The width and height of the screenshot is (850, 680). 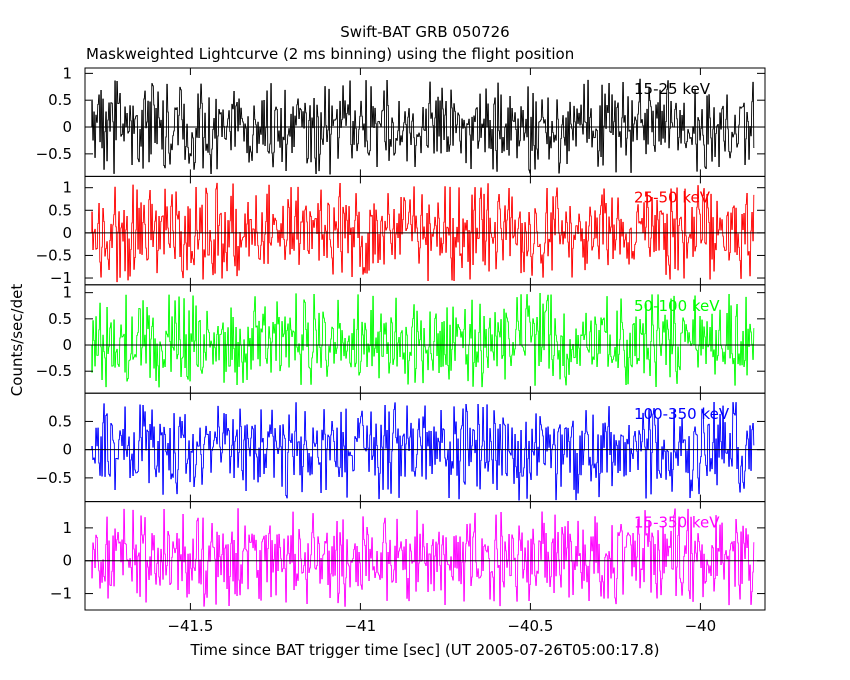 What do you see at coordinates (677, 306) in the screenshot?
I see `band-label: 50-100 keV` at bounding box center [677, 306].